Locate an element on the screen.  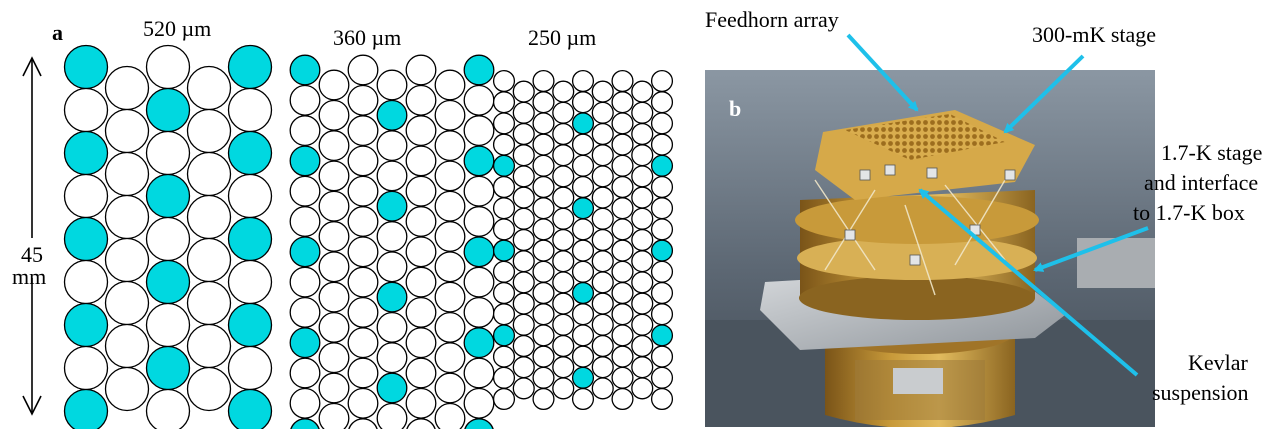
pitch-label-250: 250 µm is located at coordinates (562, 37).